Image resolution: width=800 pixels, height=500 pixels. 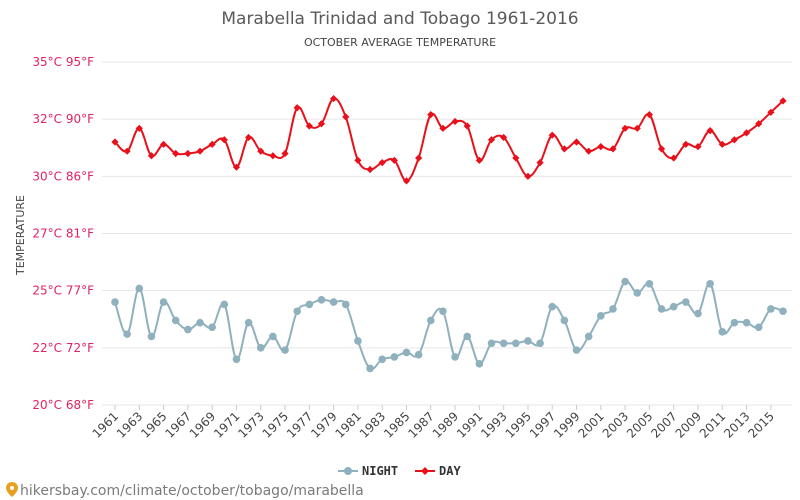 I want to click on legend-item-day: DAY, so click(x=438, y=471).